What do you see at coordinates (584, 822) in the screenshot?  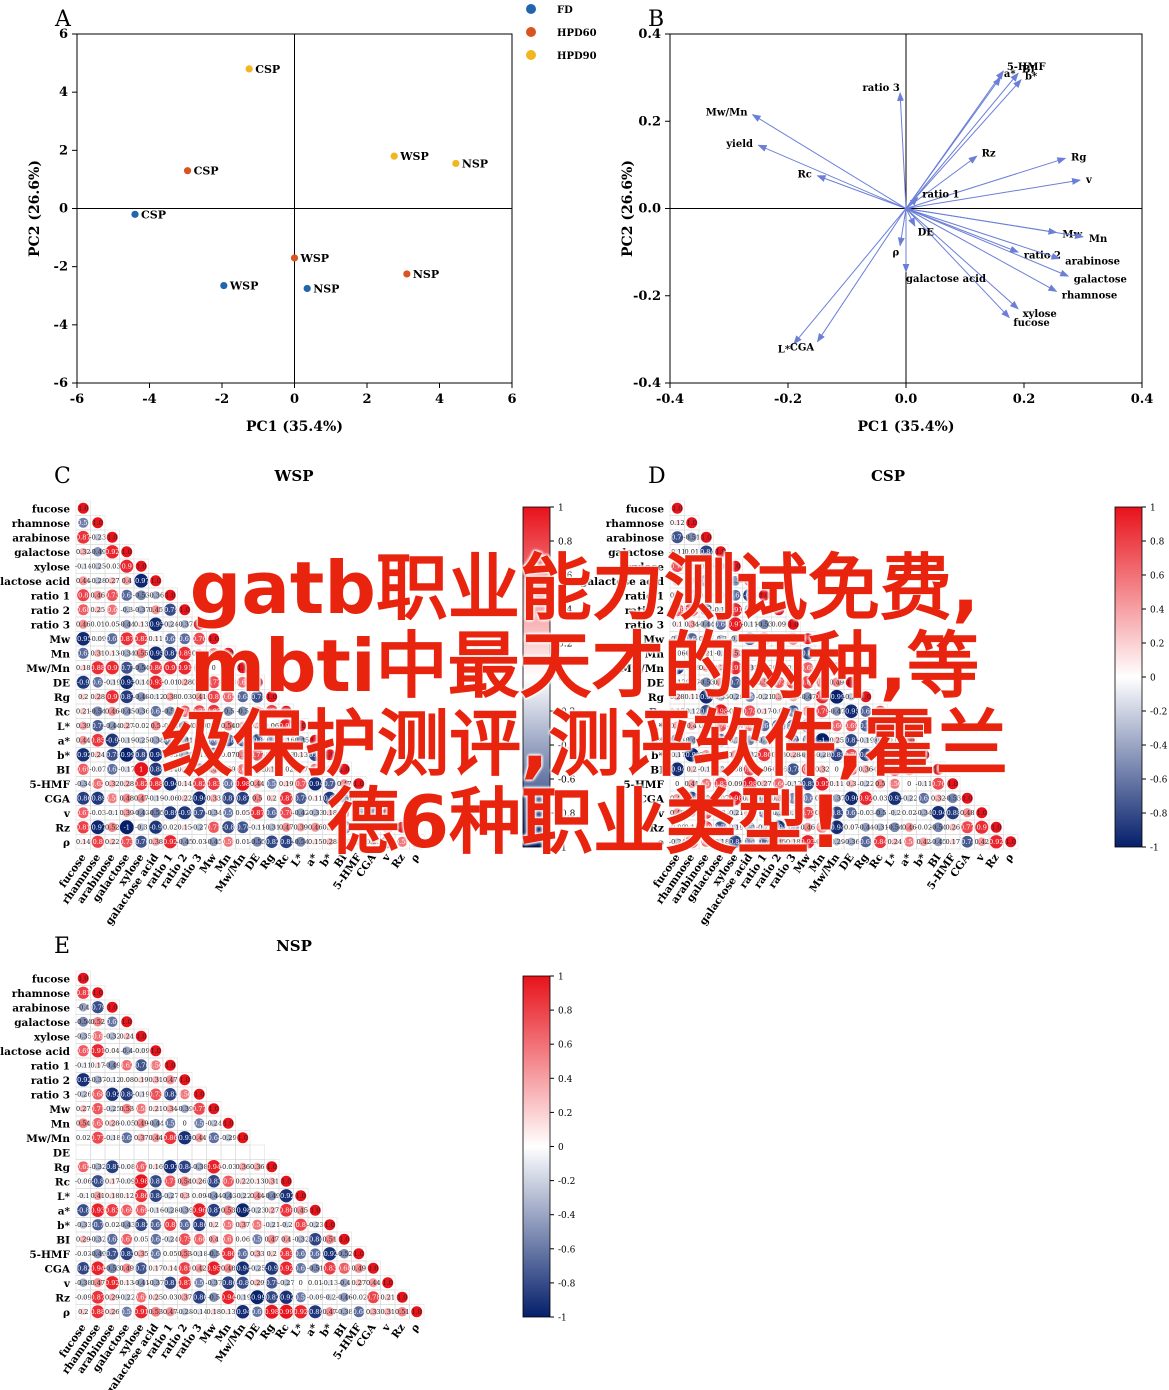 I see `watermark-line-4: 德6种职业类型!` at bounding box center [584, 822].